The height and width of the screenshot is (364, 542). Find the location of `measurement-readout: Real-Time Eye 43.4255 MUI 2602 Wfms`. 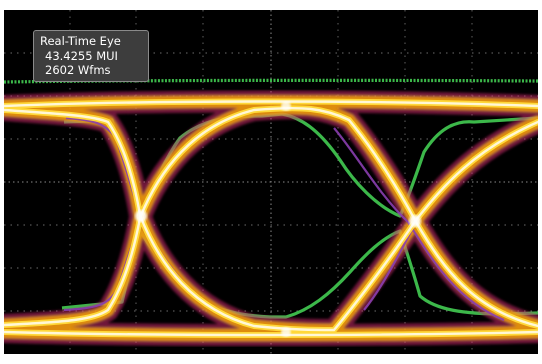

measurement-readout: Real-Time Eye 43.4255 MUI 2602 Wfms is located at coordinates (91, 56).